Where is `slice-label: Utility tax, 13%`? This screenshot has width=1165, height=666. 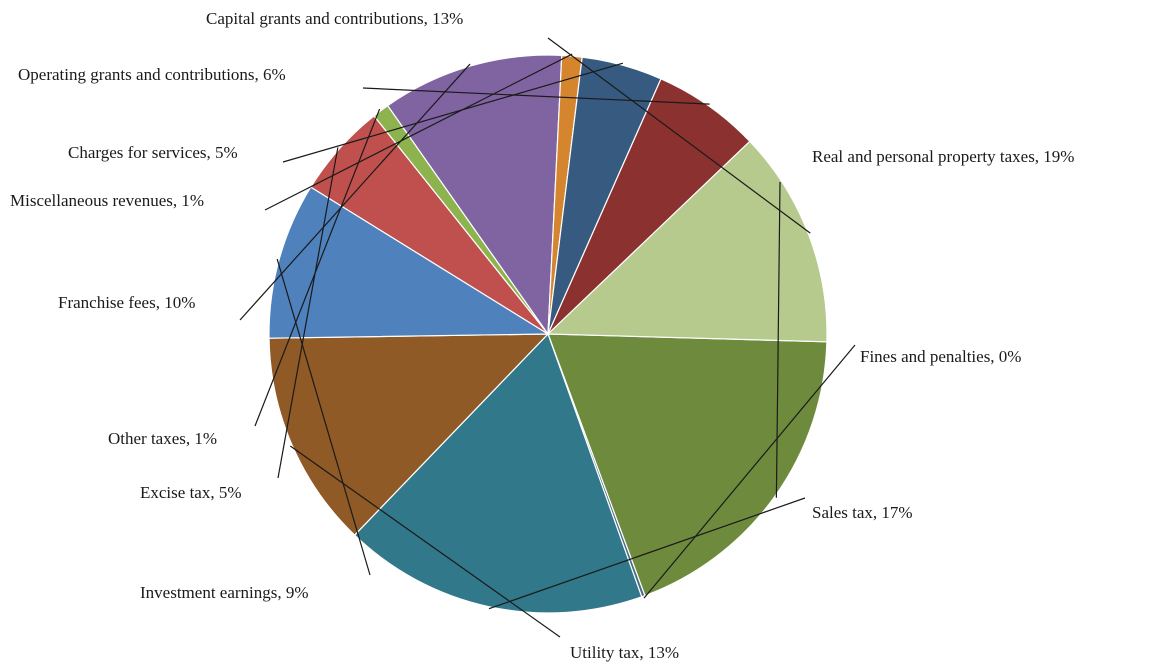 slice-label: Utility tax, 13% is located at coordinates (624, 652).